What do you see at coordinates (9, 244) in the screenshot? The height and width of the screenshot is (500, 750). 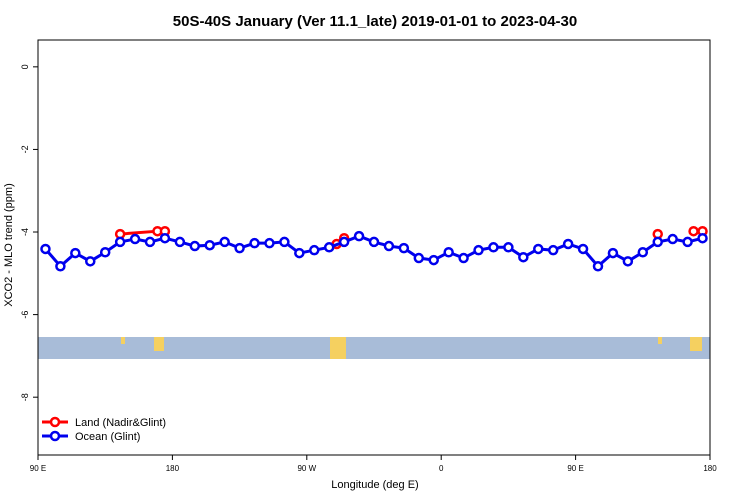 I see `y-axis-label: XCO2 - MLO trend (ppm)` at bounding box center [9, 244].